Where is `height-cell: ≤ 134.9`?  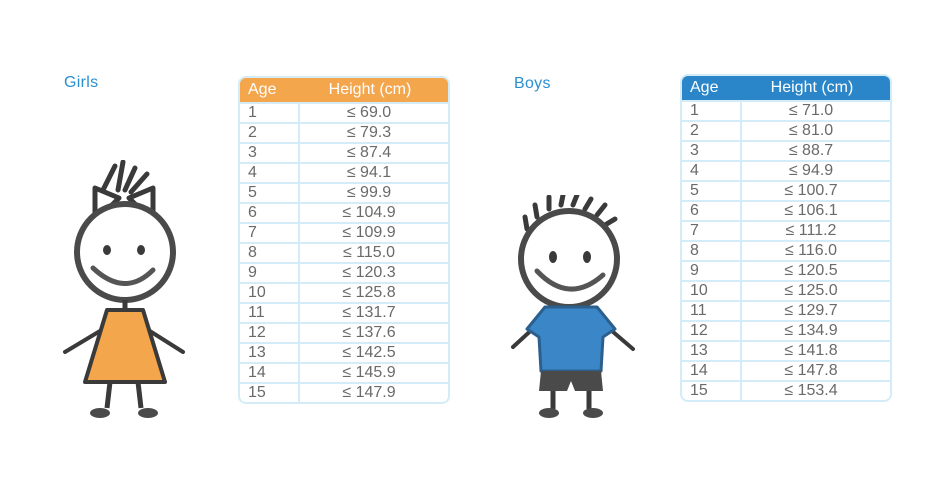 height-cell: ≤ 134.9 is located at coordinates (816, 330).